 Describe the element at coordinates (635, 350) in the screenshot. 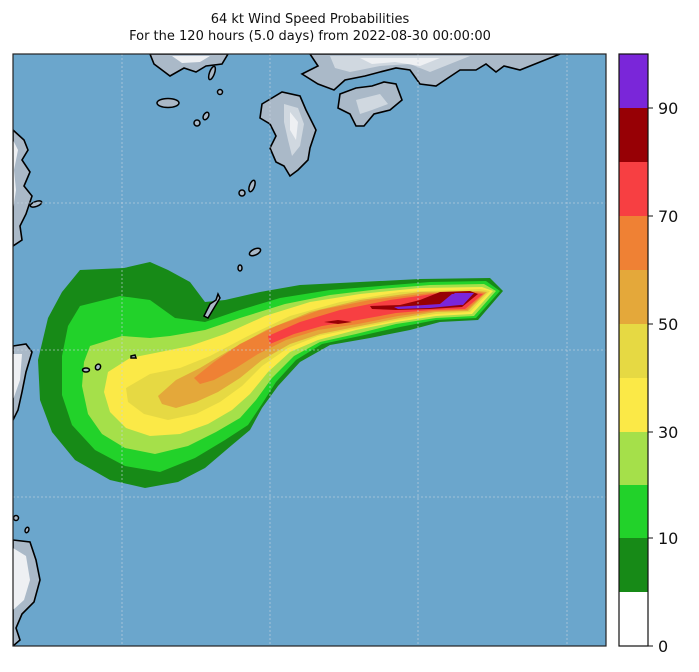

I see `colorbar` at that location.